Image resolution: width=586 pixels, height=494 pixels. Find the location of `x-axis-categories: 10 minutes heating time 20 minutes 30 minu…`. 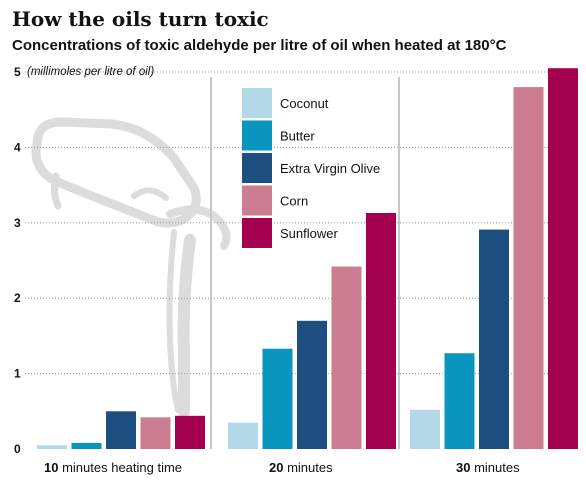

x-axis-categories: 10 minutes heating time 20 minutes 30 minu… is located at coordinates (282, 467).